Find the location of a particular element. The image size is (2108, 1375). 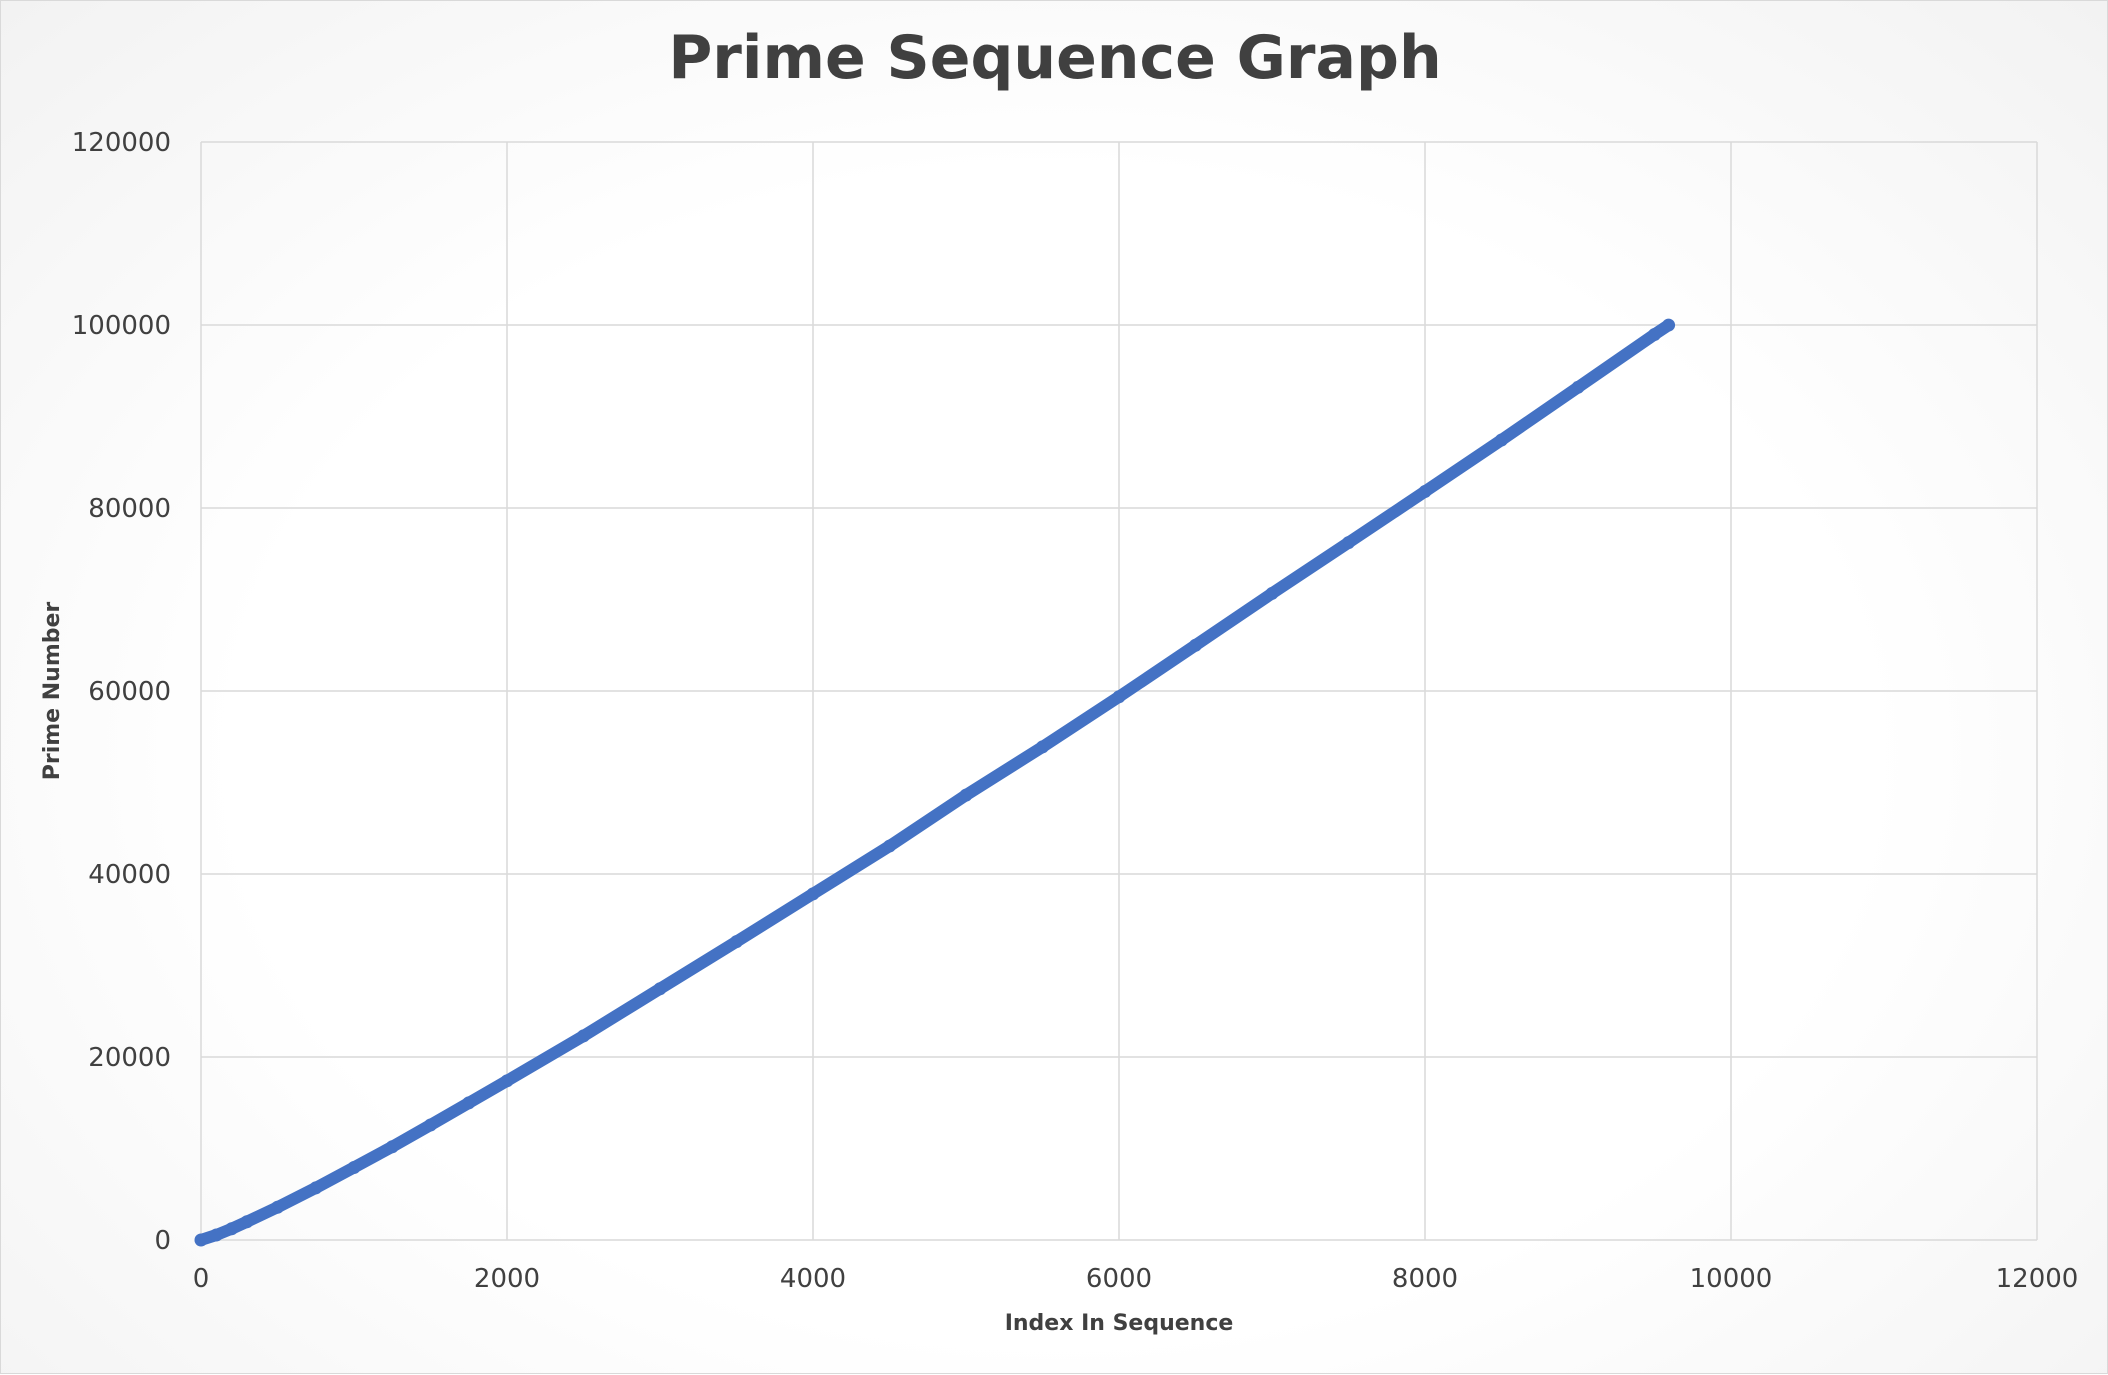

y-tick-label-0: 0 is located at coordinates (162, 1241).